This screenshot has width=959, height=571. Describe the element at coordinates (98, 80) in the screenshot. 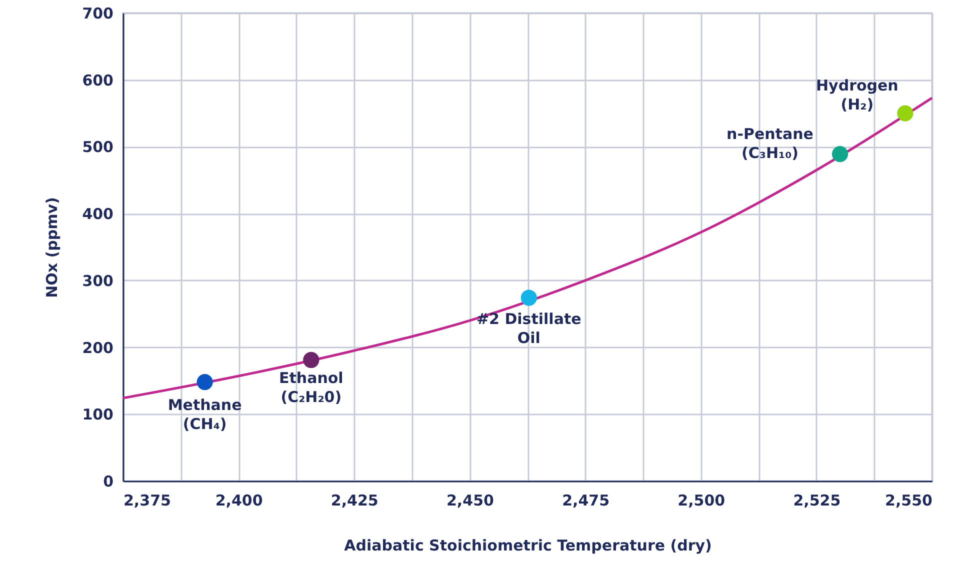

I see `y-tick-label: 600` at that location.